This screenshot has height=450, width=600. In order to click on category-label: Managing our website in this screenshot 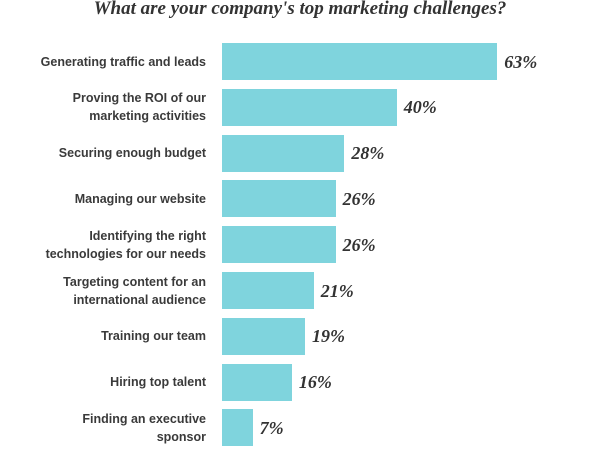, I will do `click(140, 198)`.